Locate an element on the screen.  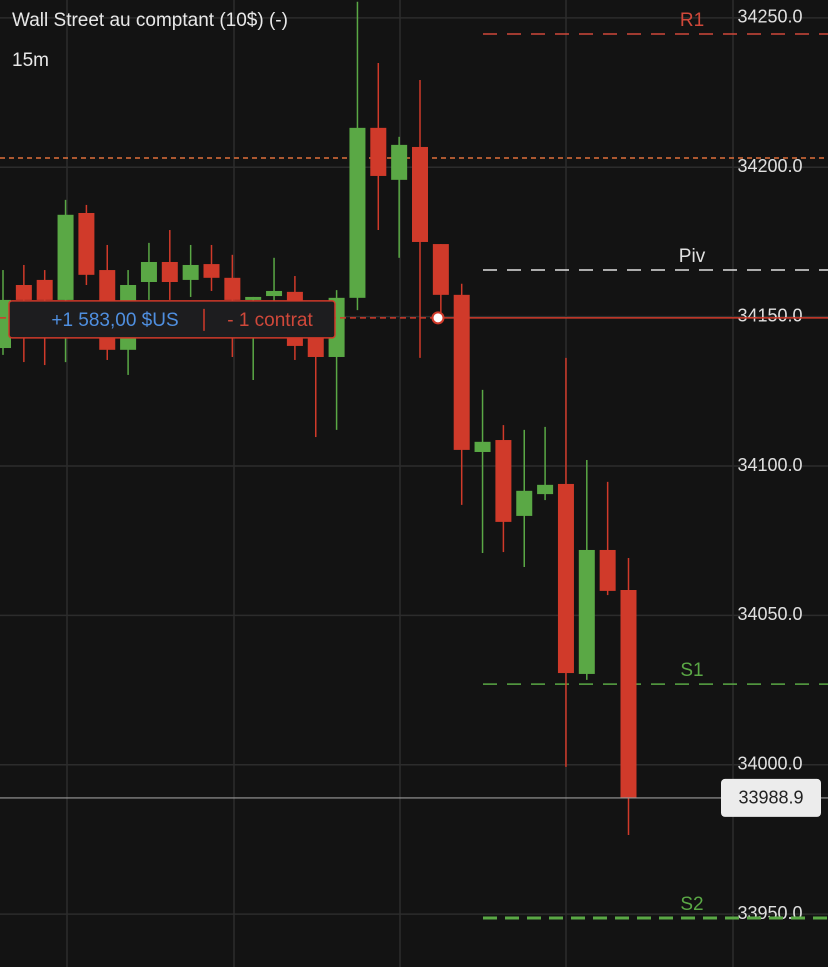
level-label: S2 is located at coordinates (691, 904).